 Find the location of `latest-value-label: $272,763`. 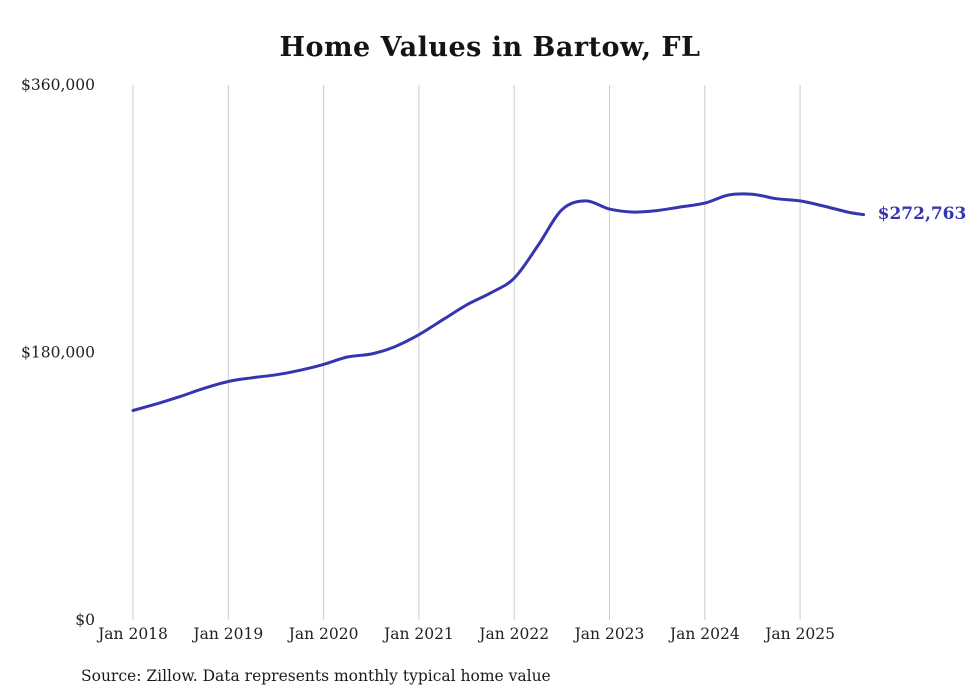

latest-value-label: $272,763 is located at coordinates (922, 213).